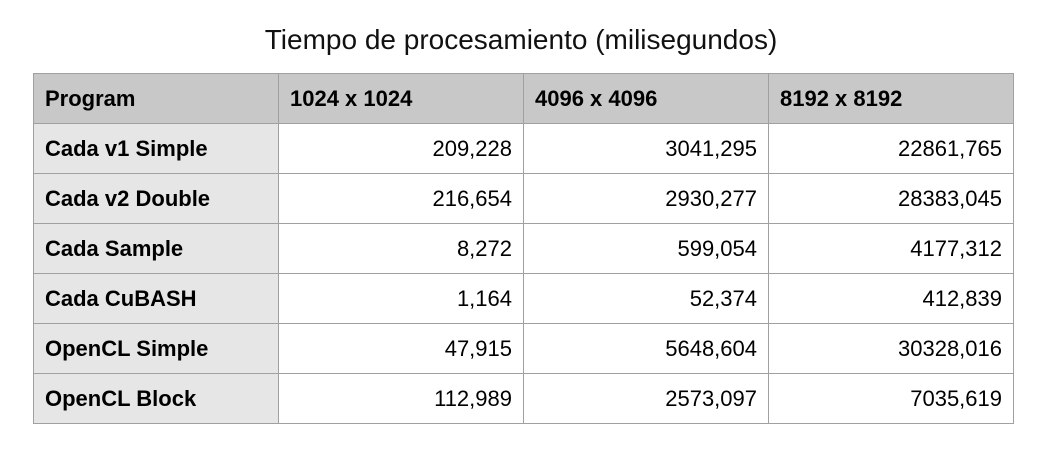  I want to click on table-title: Tiempo de procesamiento (milisegundos), so click(521, 39).